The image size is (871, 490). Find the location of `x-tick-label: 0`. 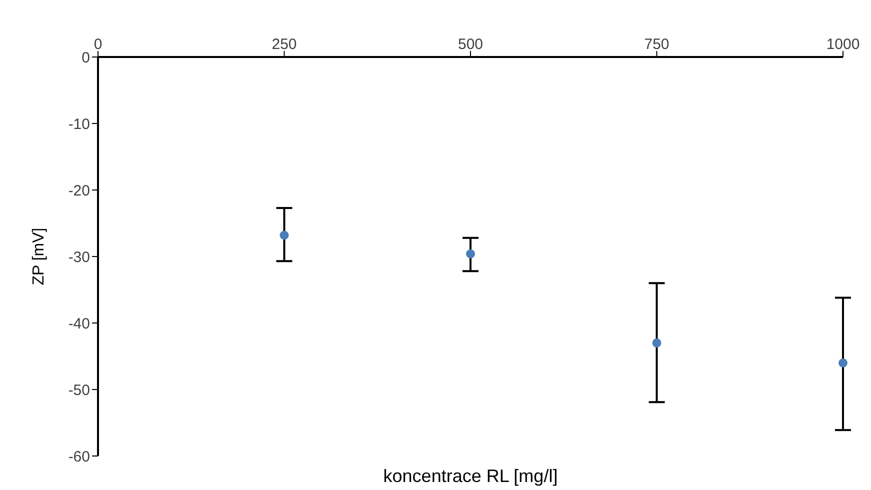

x-tick-label: 0 is located at coordinates (98, 44).